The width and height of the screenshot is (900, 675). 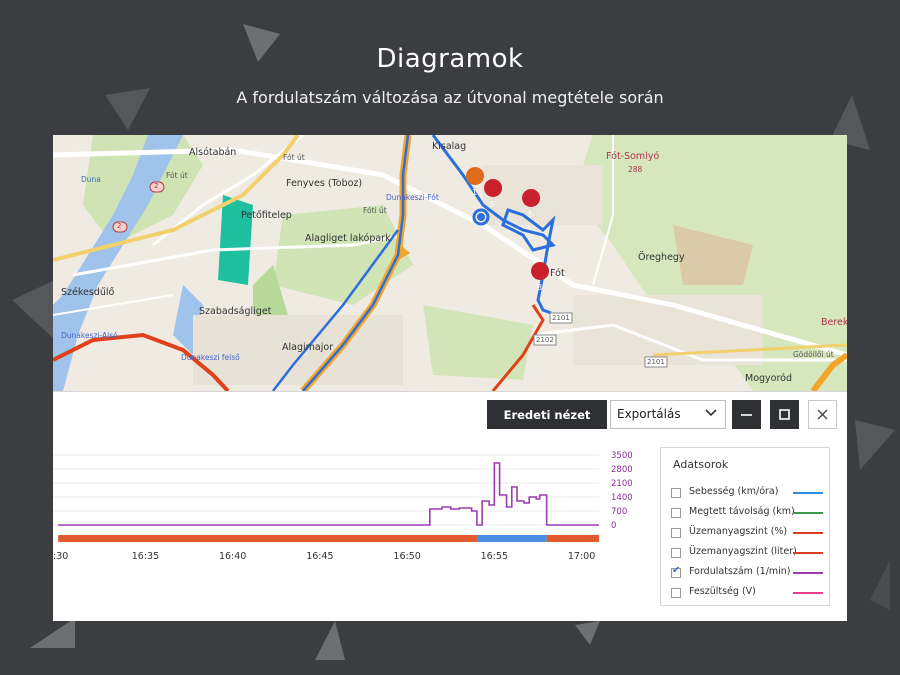 What do you see at coordinates (613, 526) in the screenshot?
I see `y-tick-label: 0` at bounding box center [613, 526].